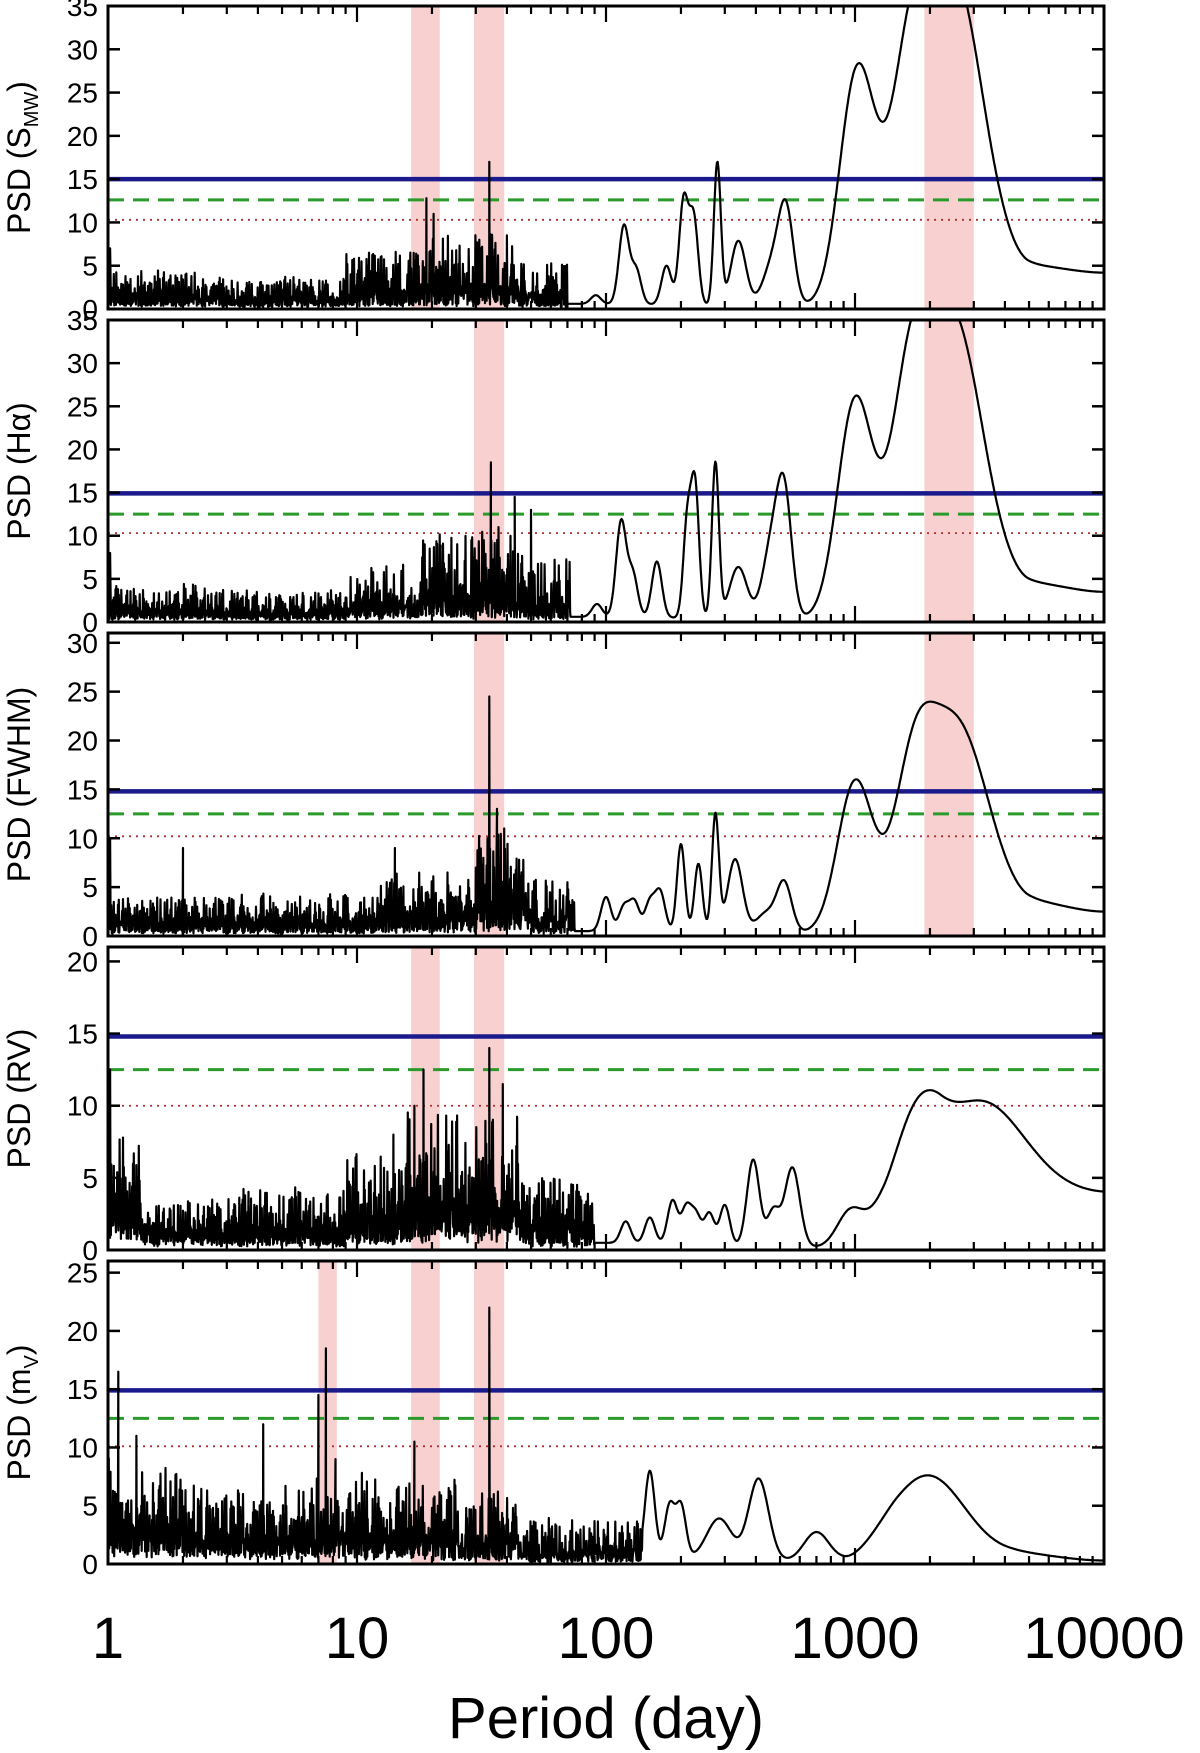  I want to click on x-axis: 1 10 100 1000 10000 Period (day), so click(638, 1678).